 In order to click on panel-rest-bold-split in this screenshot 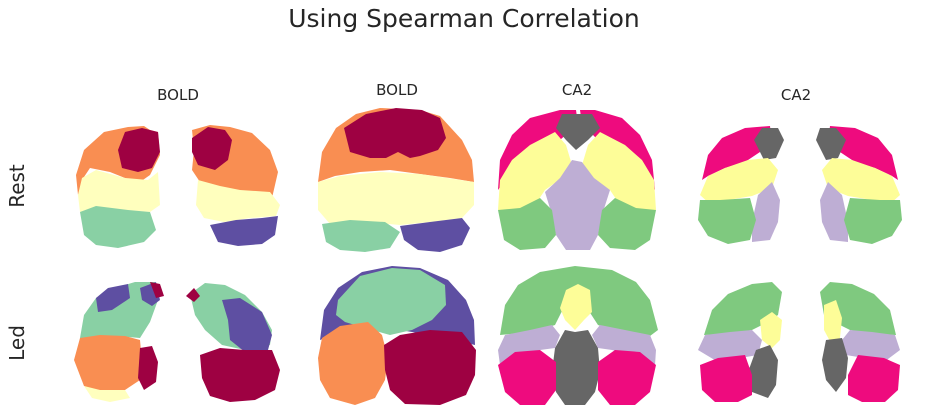, I will do `click(178, 186)`.